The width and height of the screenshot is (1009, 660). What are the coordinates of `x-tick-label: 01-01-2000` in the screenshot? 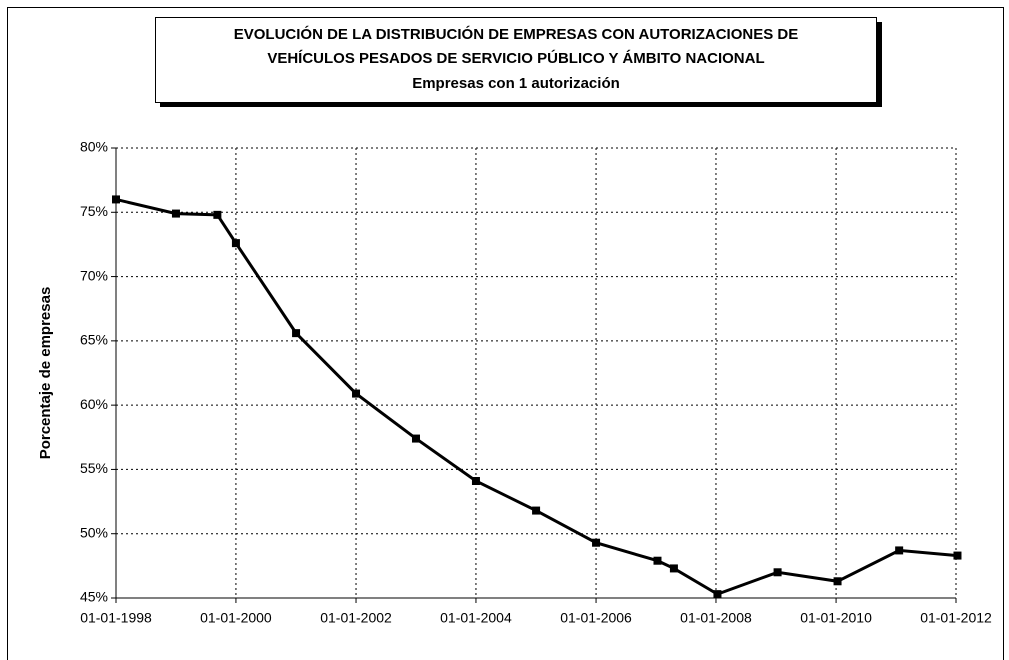 It's located at (236, 618).